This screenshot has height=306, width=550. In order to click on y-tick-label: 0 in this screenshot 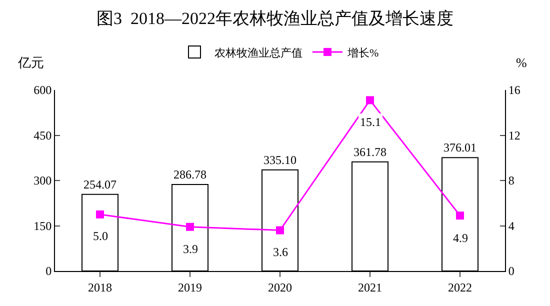, I will do `click(49, 271)`.